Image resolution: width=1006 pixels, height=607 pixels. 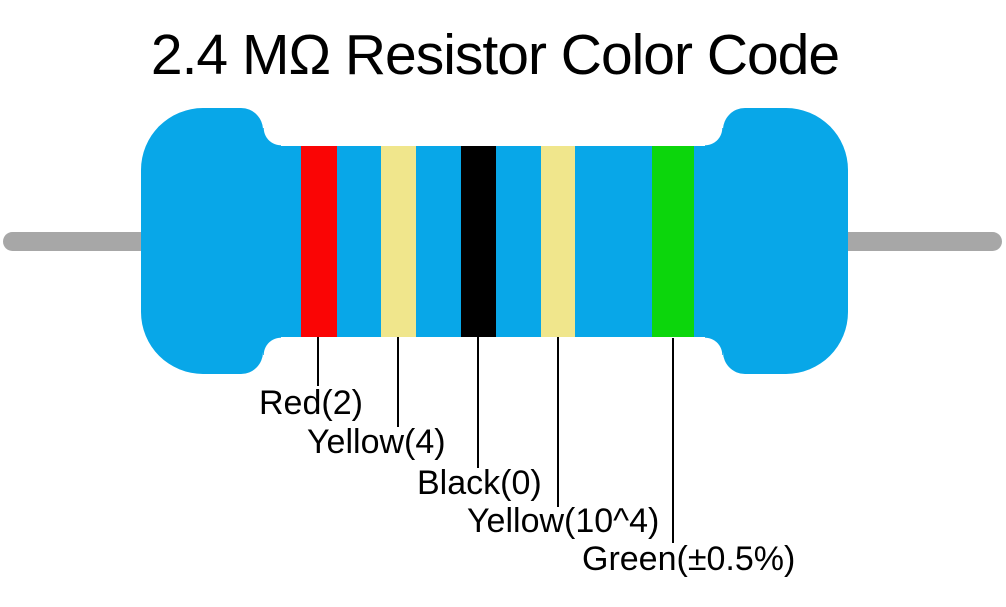 I want to click on body-cap-fillet-top-right, so click(x=714, y=137).